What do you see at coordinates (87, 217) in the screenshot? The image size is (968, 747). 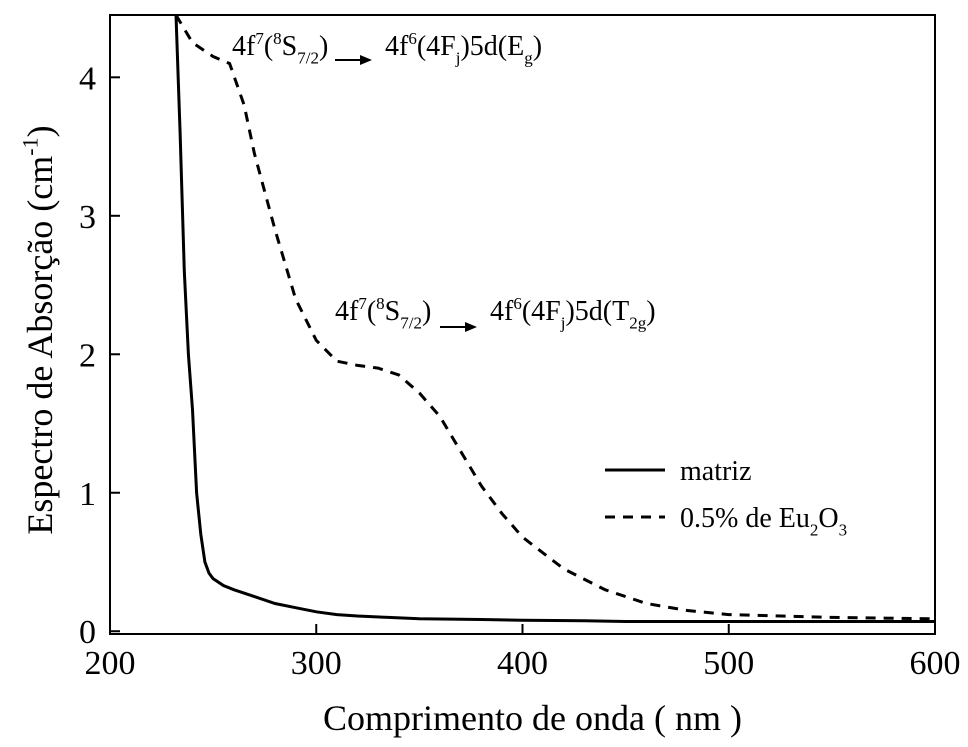 I see `y-tick-label: 3` at bounding box center [87, 217].